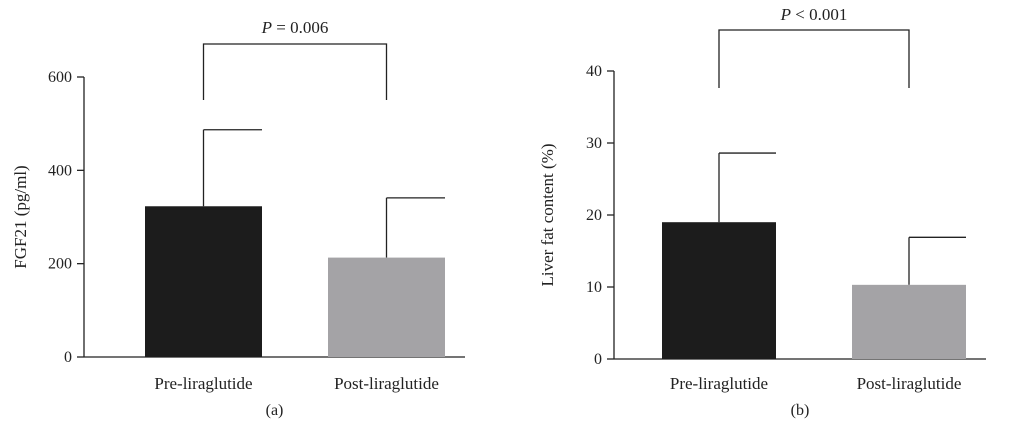 This screenshot has width=1025, height=430. I want to click on y-tick-label: 30, so click(594, 143).